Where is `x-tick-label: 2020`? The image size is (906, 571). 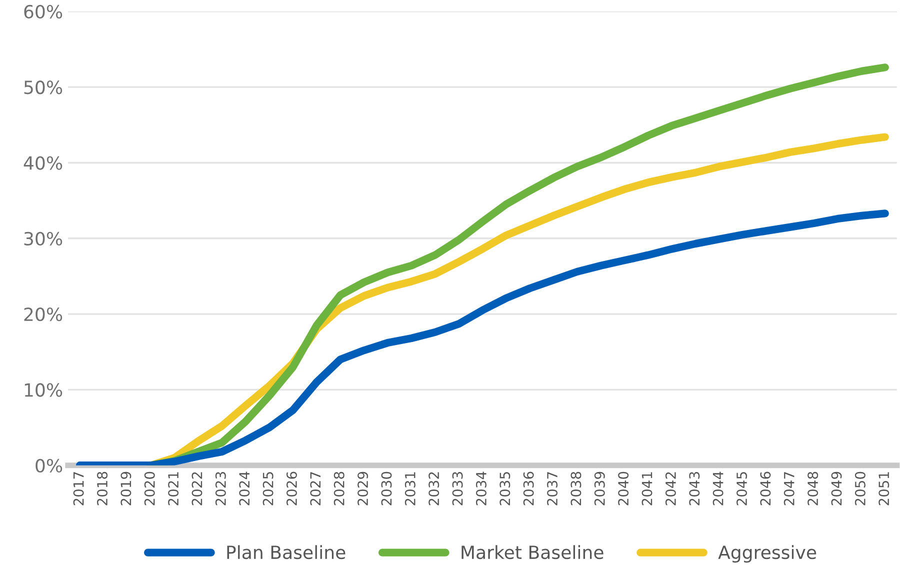 x-tick-label: 2020 is located at coordinates (149, 489).